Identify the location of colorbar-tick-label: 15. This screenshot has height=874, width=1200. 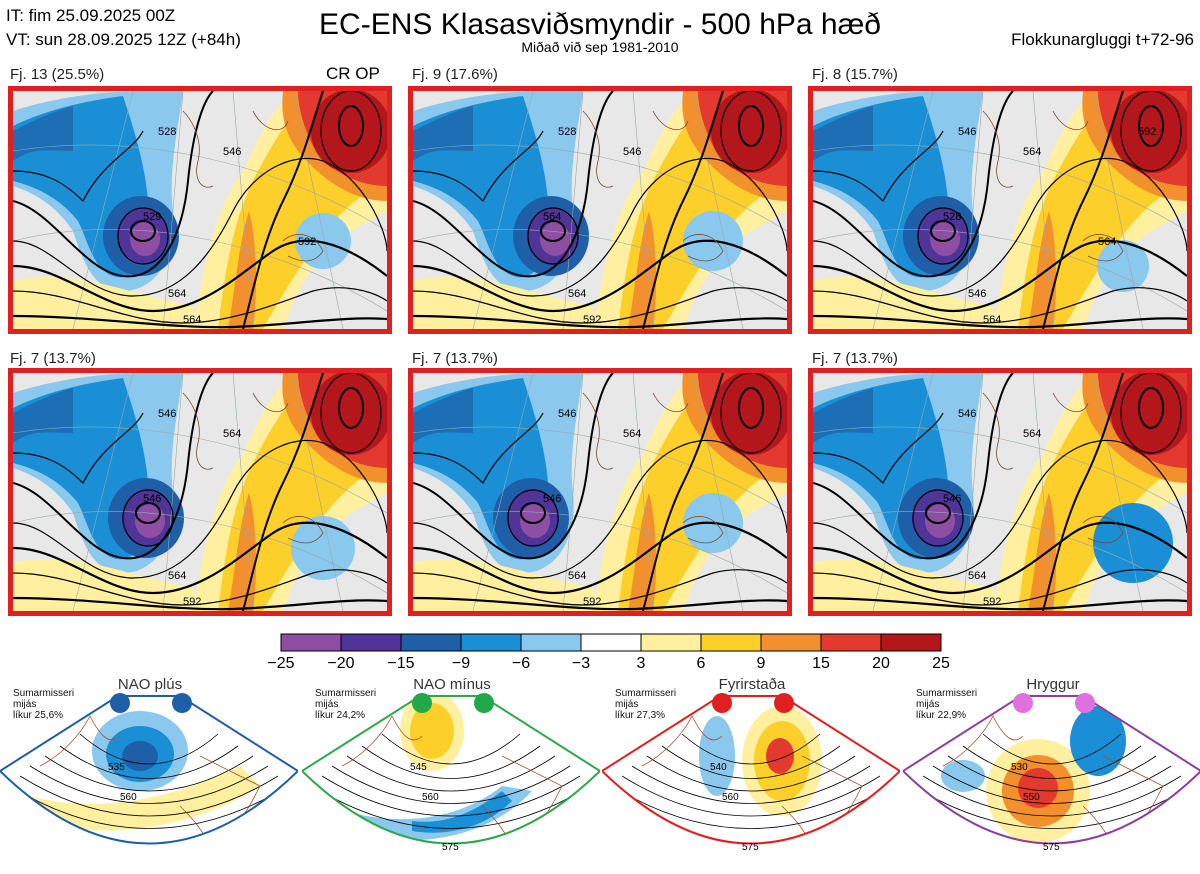
(821, 663).